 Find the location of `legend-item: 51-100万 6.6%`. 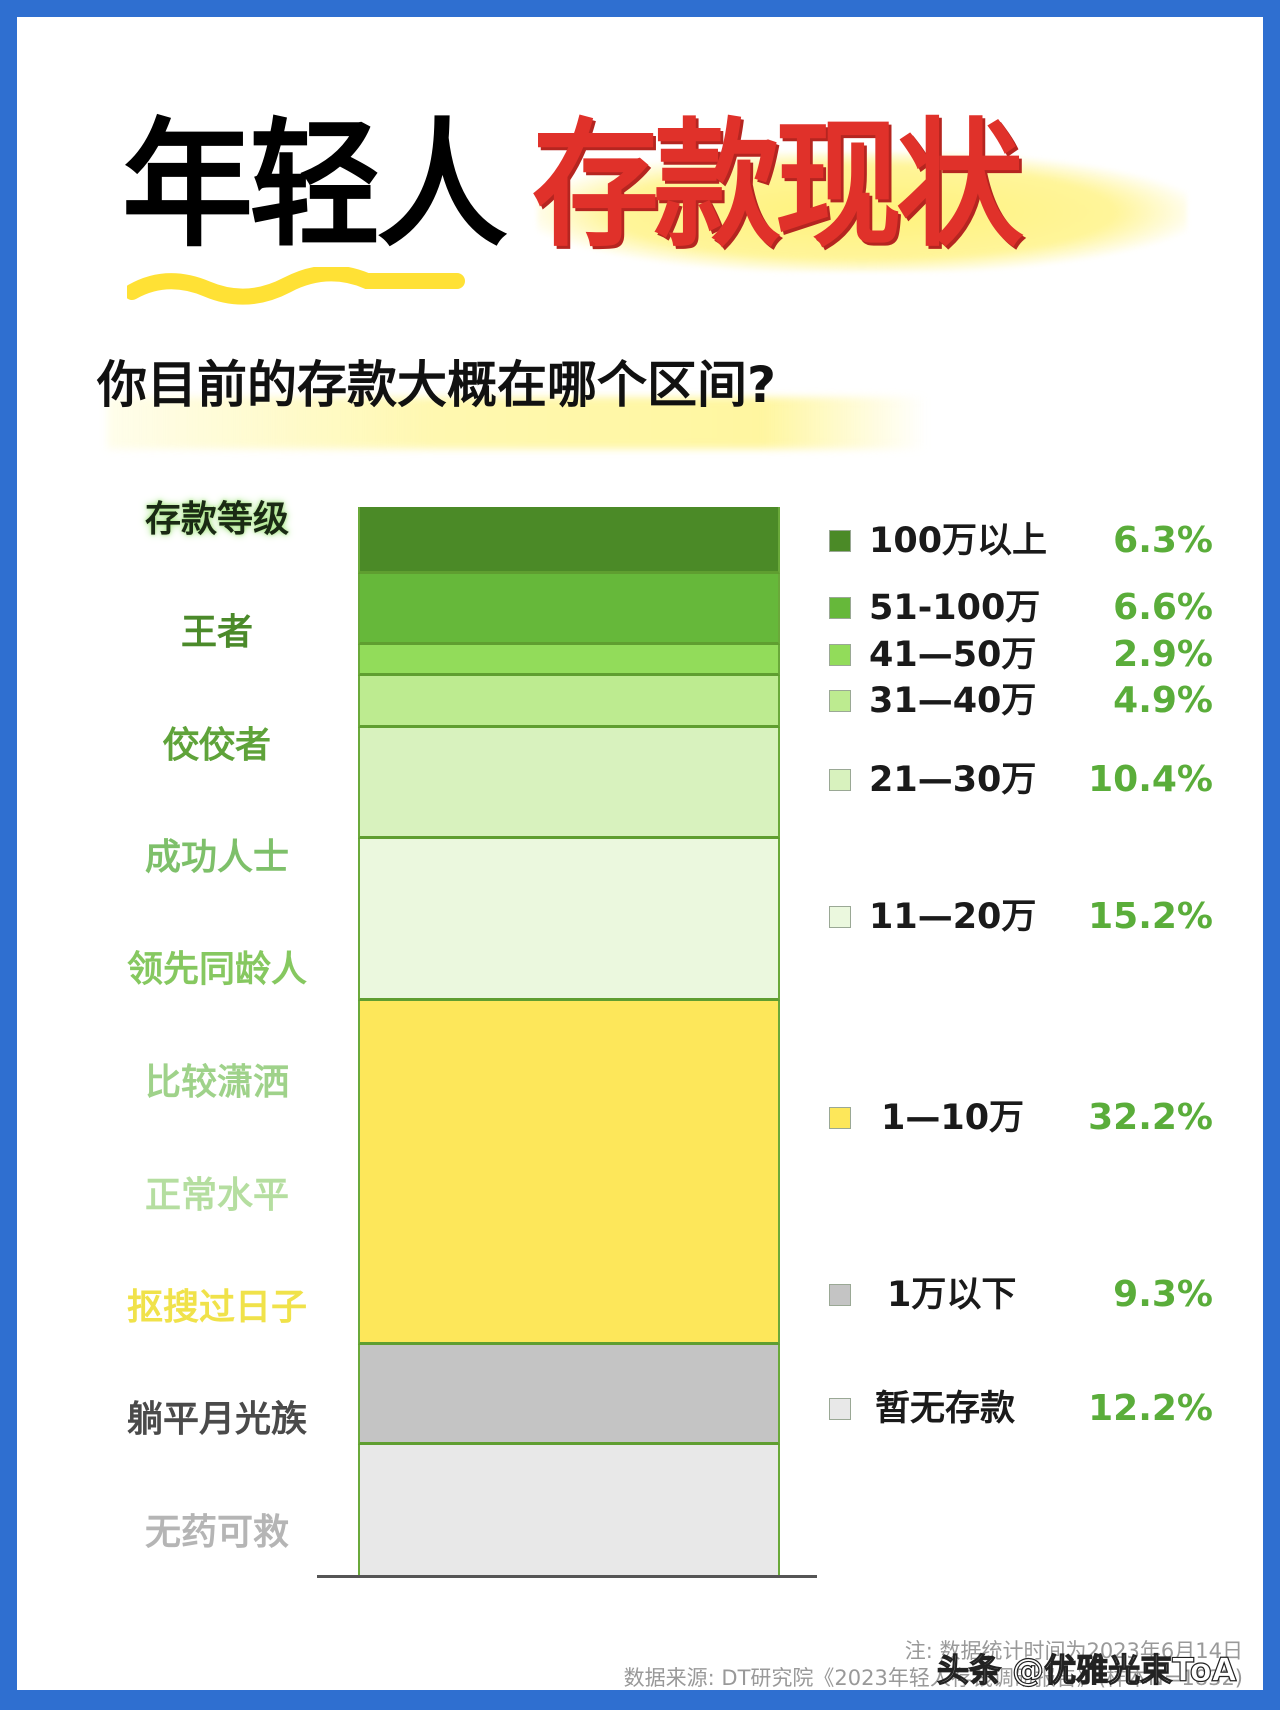

legend-item: 51-100万 6.6% is located at coordinates (1021, 608).